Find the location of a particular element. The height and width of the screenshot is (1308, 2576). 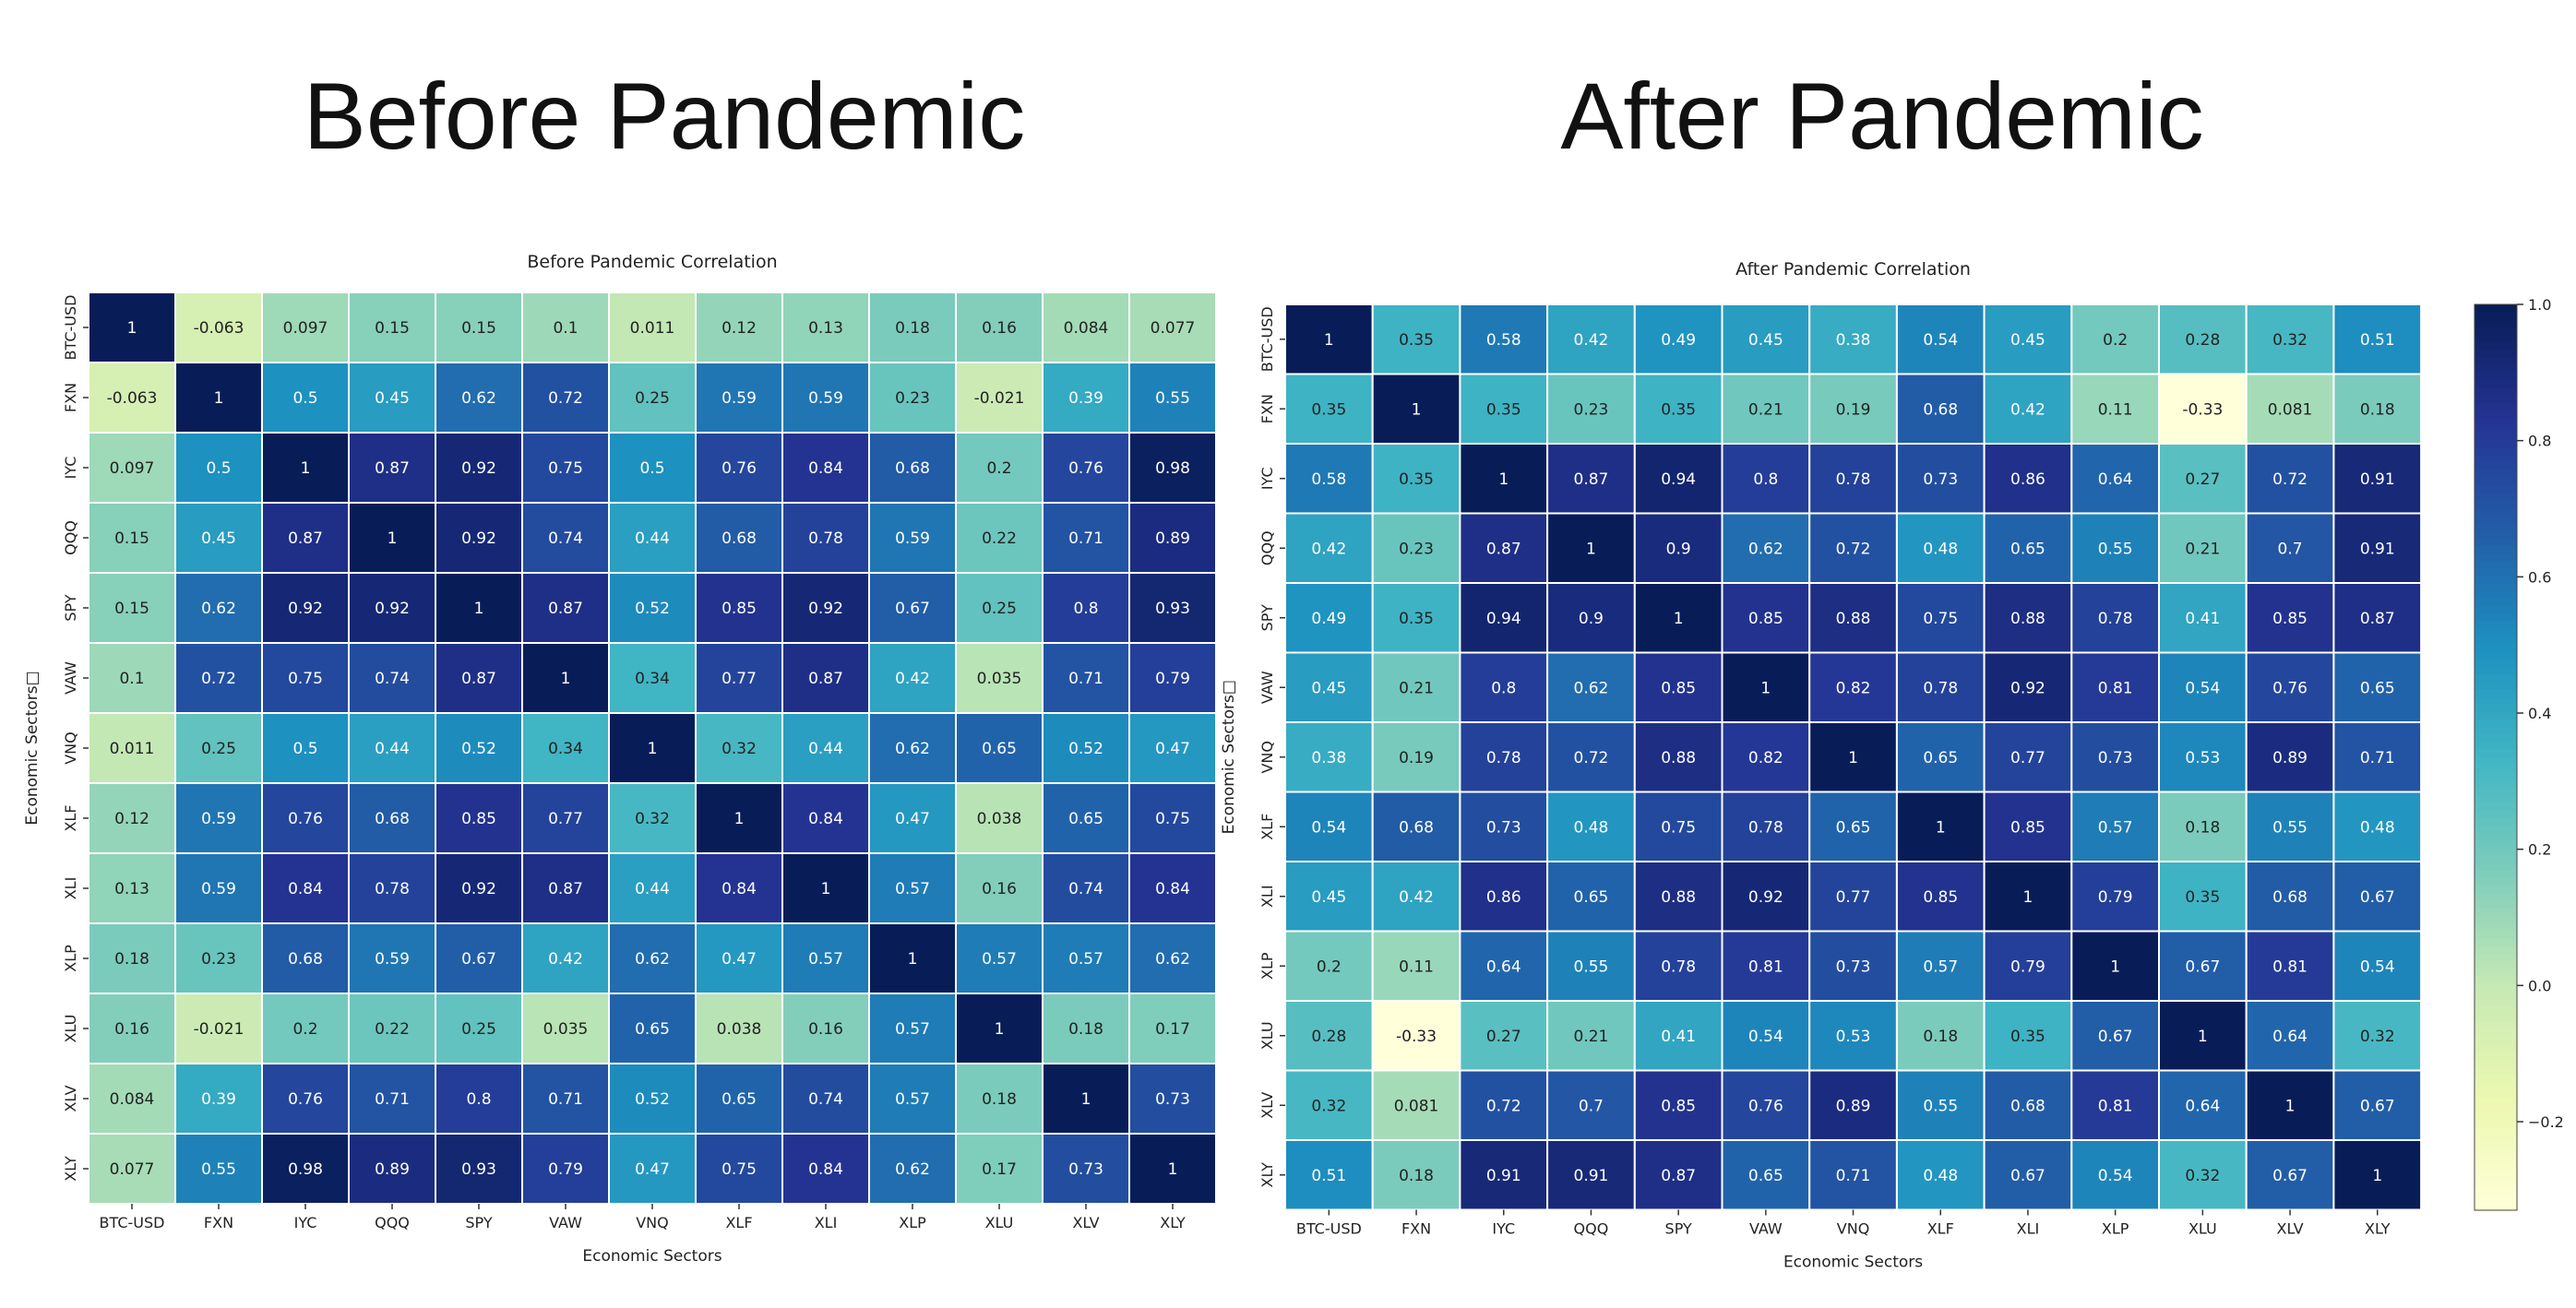

x-tick-label: BTC-USD is located at coordinates (133, 1222).